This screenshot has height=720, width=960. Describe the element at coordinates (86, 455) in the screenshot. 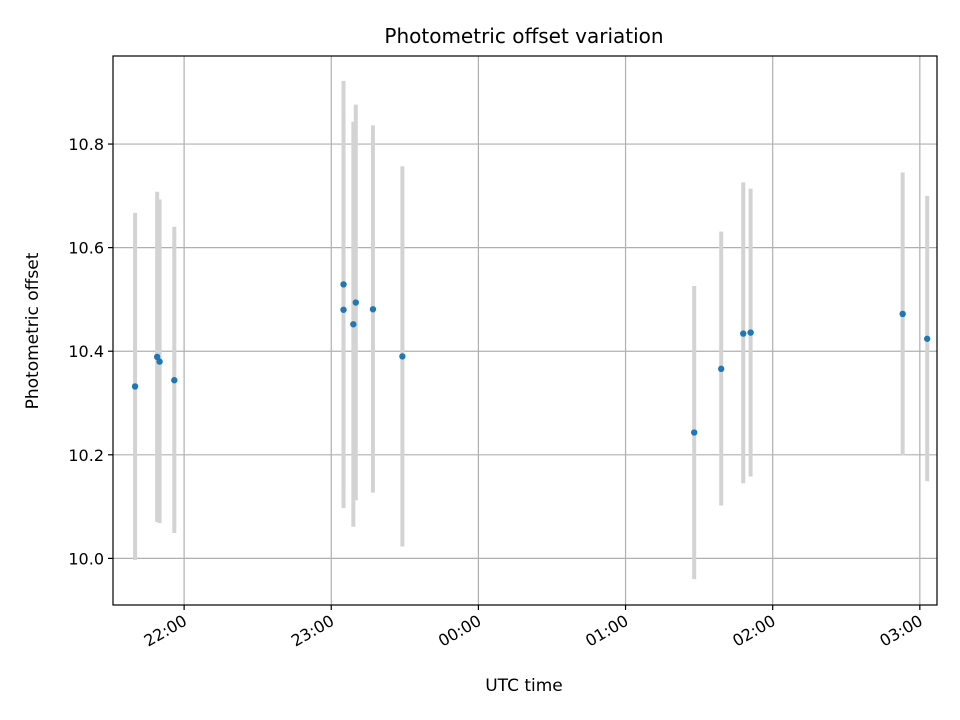

I see `y-tick-label: 10.2` at that location.